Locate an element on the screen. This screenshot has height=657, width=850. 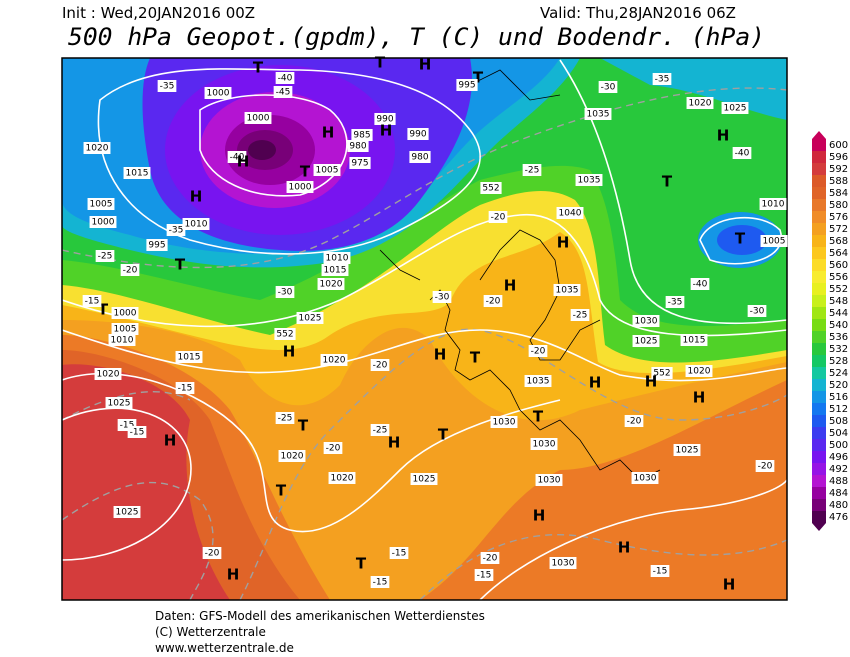
label-text: -40 is located at coordinates (742, 154).